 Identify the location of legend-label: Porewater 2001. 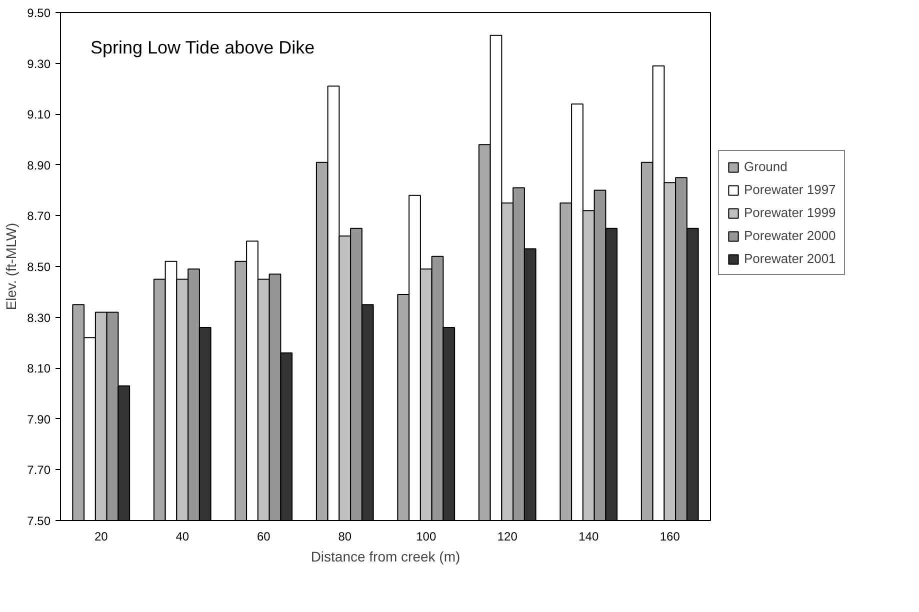
(790, 258).